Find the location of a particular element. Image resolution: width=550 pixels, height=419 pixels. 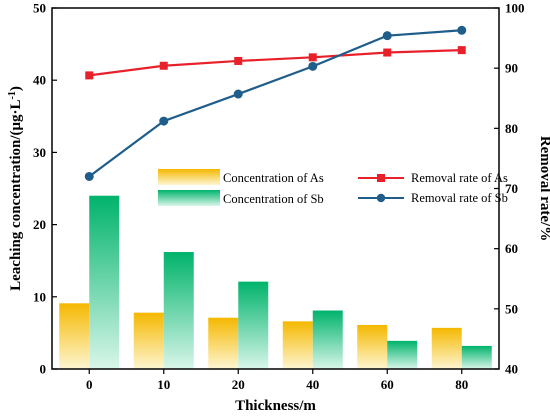

y-left-tick-label-0: 0 is located at coordinates (43, 369).